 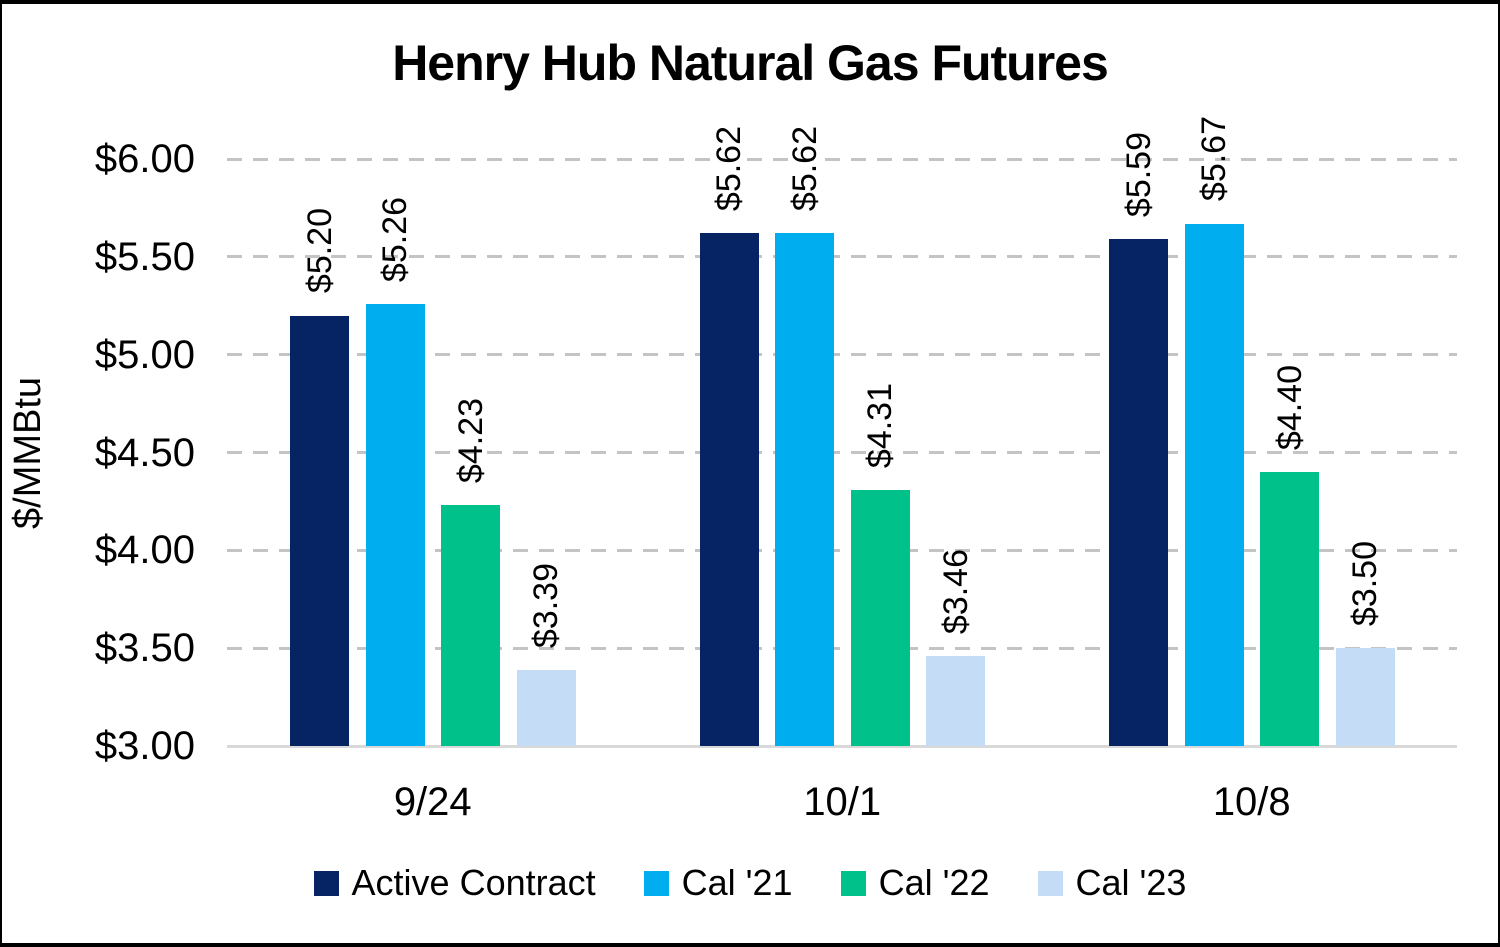 I want to click on bar-10/1-cal-21, so click(x=804, y=489).